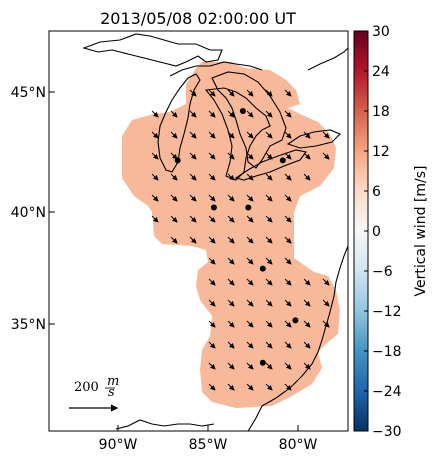 This screenshot has width=436, height=465. What do you see at coordinates (28, 93) in the screenshot?
I see `y-tick-label: 45°N` at bounding box center [28, 93].